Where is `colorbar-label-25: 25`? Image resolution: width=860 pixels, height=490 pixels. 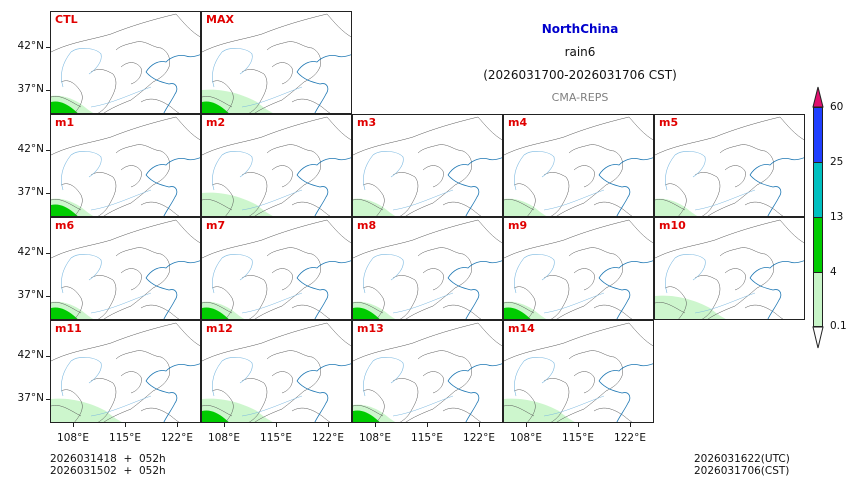
colorbar-label-25: 25 is located at coordinates (837, 162).